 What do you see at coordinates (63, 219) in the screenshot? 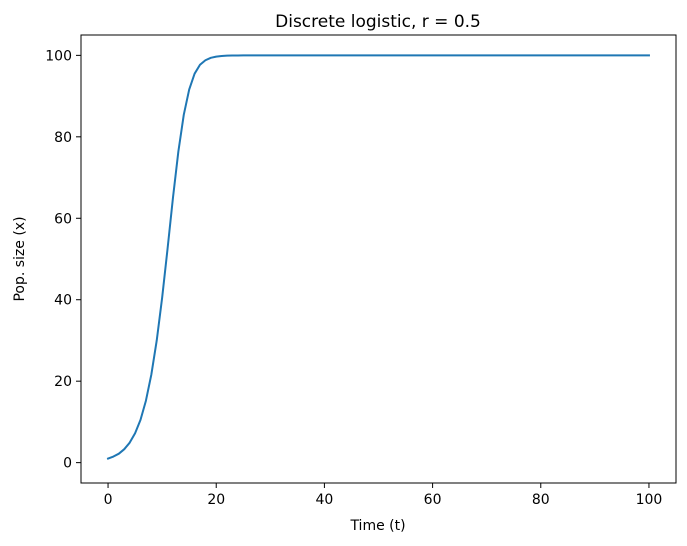
I see `y-tick-label: 60` at bounding box center [63, 219].